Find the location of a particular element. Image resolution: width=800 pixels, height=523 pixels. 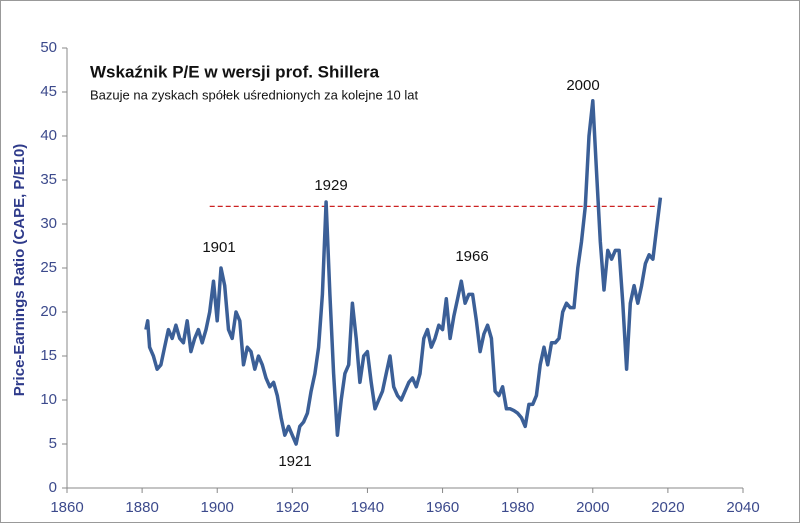

x-tick-label: 1940 is located at coordinates (367, 507).